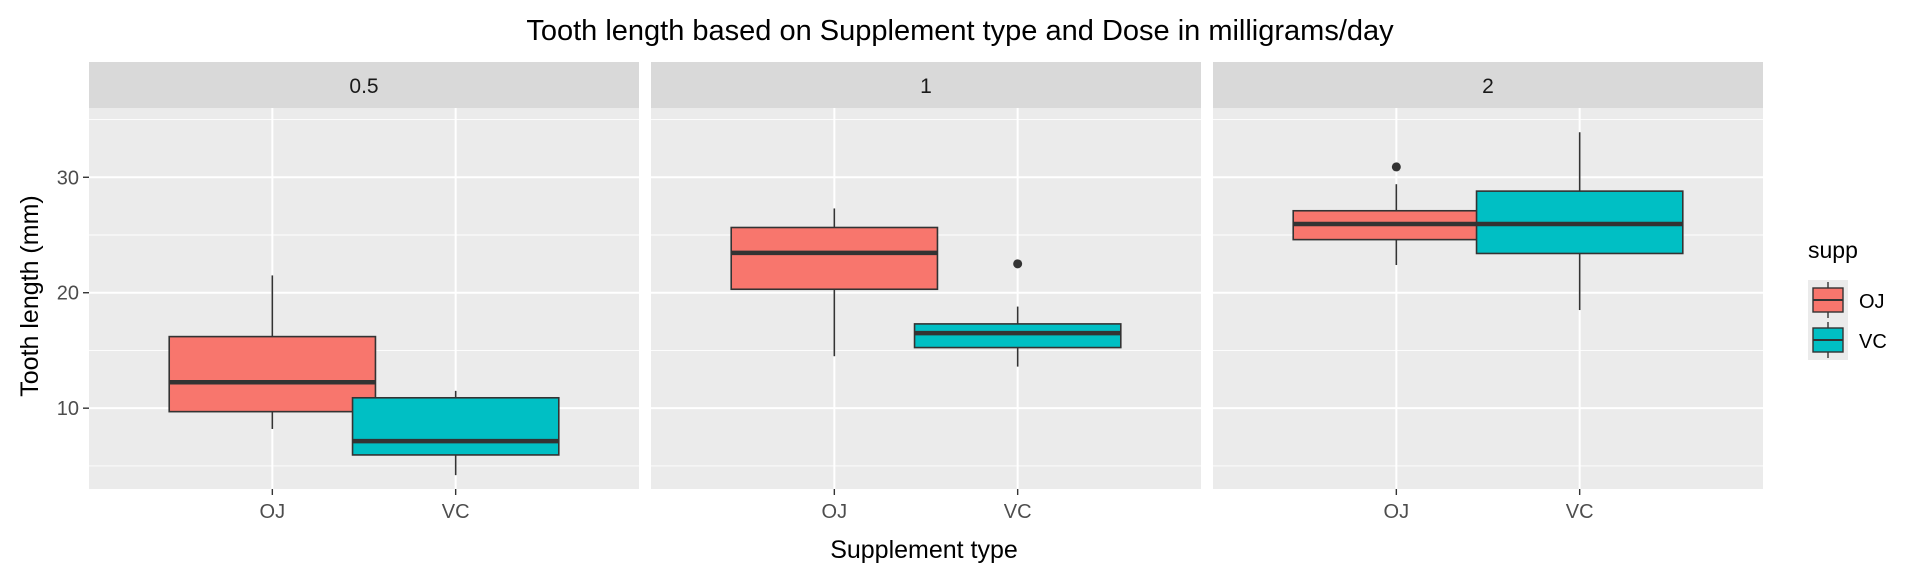 This screenshot has width=1920, height=581. Describe the element at coordinates (30, 295) in the screenshot. I see `y-axis-title: Tooth length (mm)` at that location.